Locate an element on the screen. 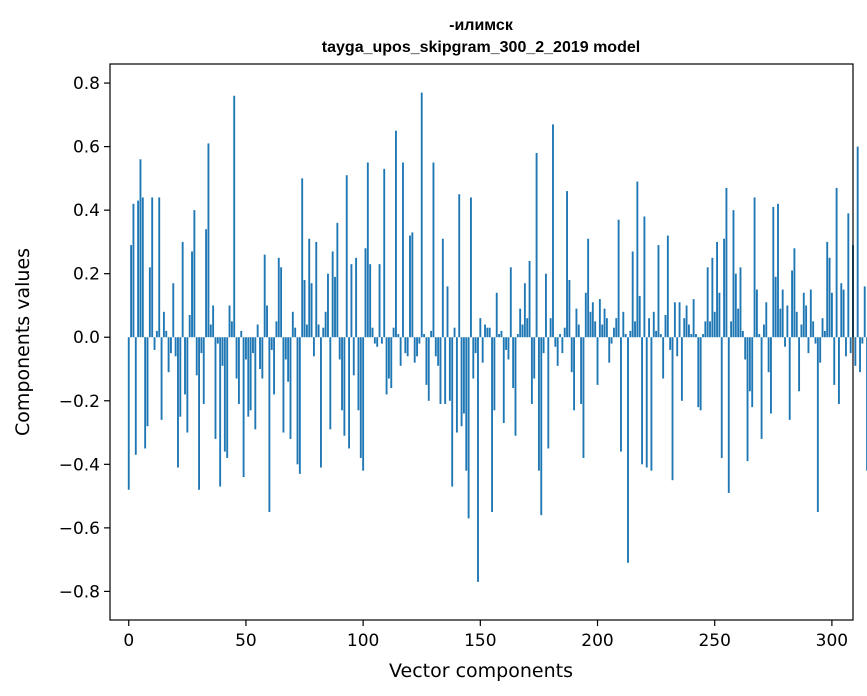 This screenshot has height=696, width=867. y-tick-label: −0.4 is located at coordinates (79, 465).